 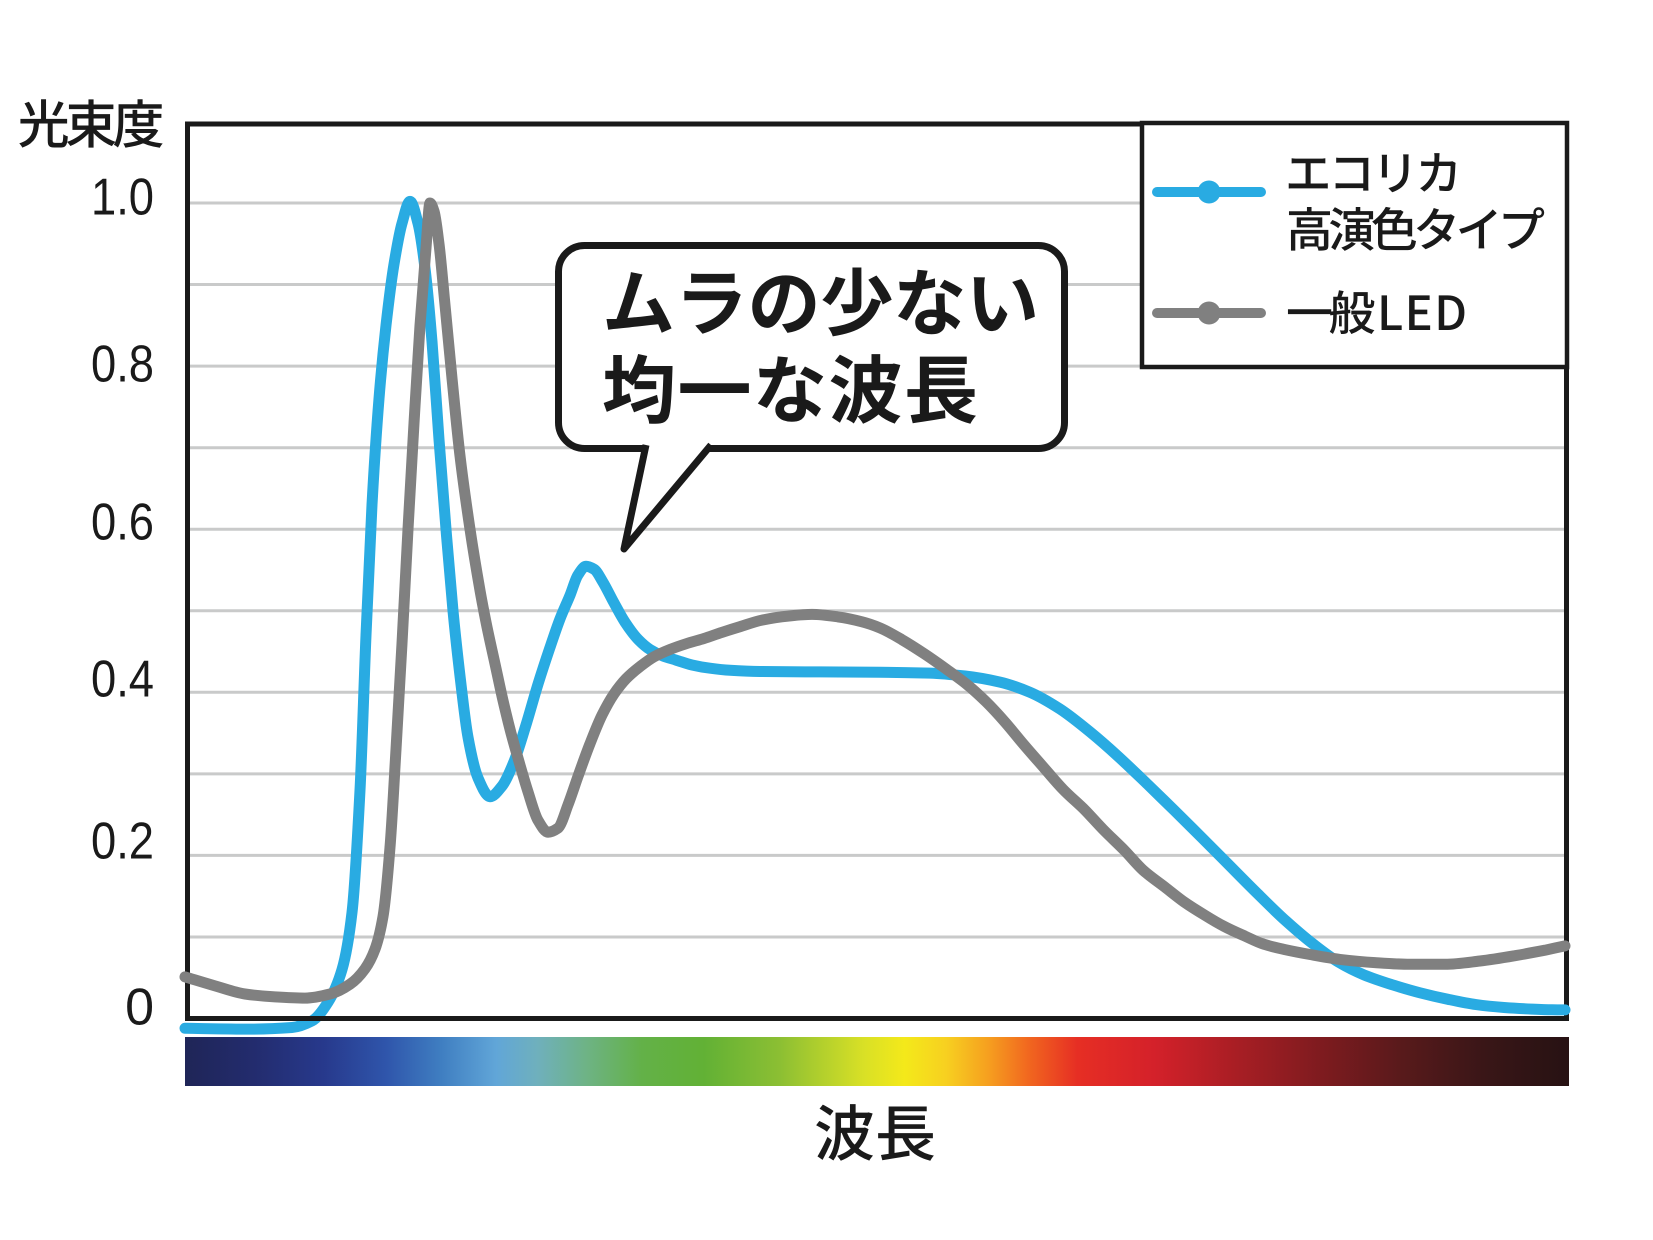 What do you see at coordinates (139, 1008) in the screenshot?
I see `svg-text: 0` at bounding box center [139, 1008].